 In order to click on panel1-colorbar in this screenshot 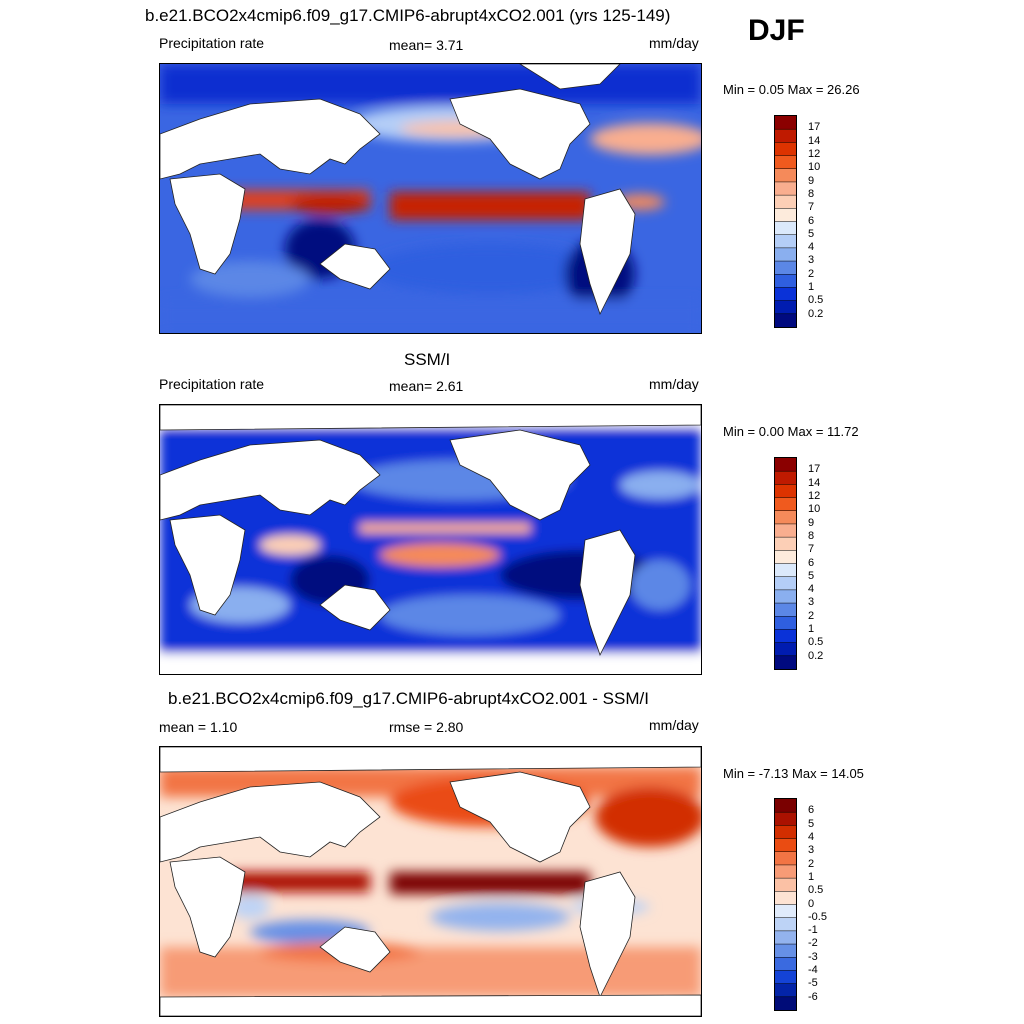, I will do `click(785, 221)`.